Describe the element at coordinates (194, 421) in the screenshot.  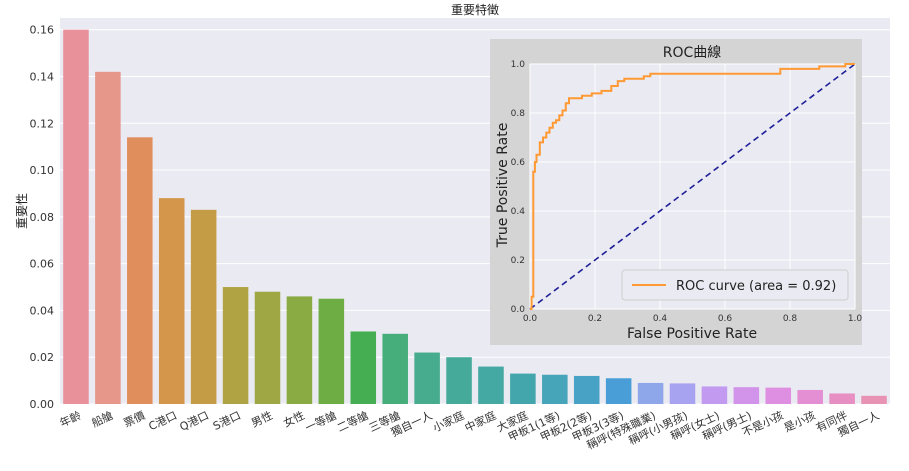
I see `bar-x-tick-label: Q港口` at that location.